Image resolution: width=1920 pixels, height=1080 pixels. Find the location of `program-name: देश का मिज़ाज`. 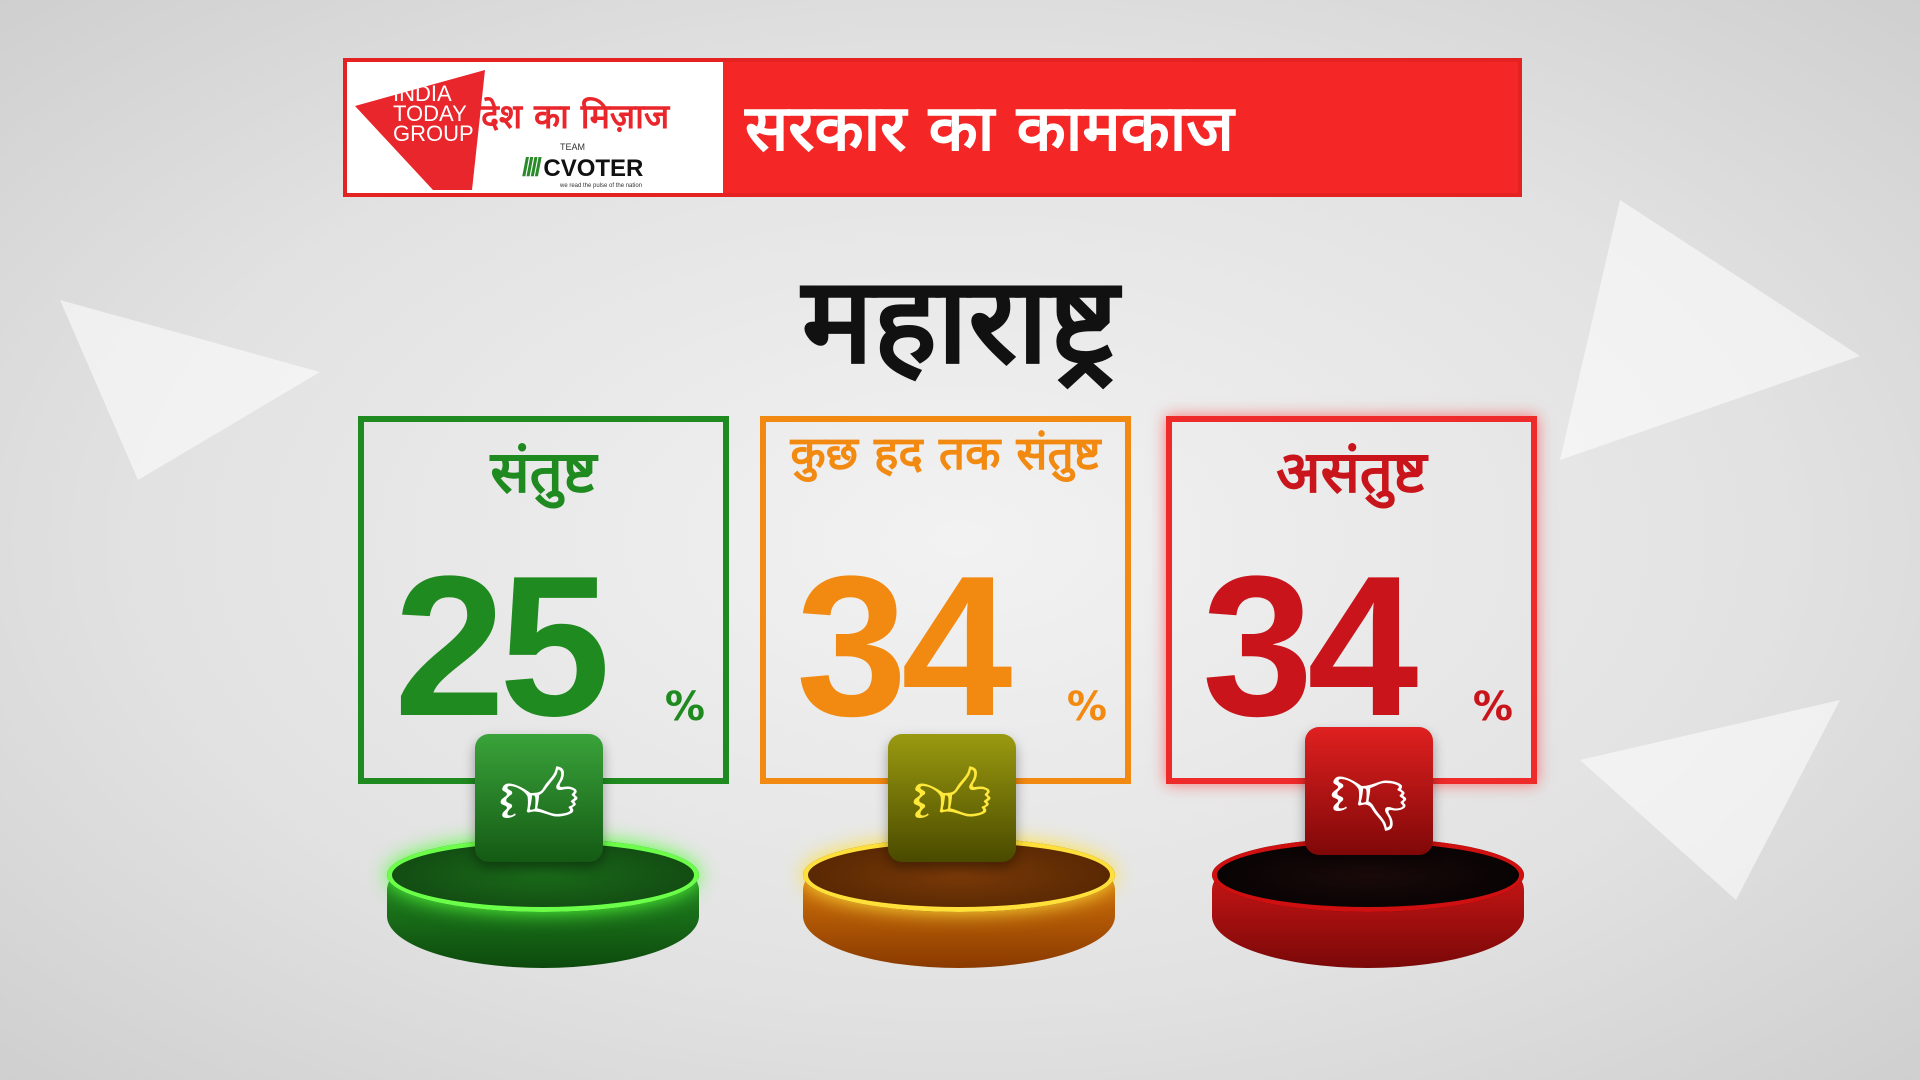

program-name: देश का मिज़ाज is located at coordinates (575, 117).